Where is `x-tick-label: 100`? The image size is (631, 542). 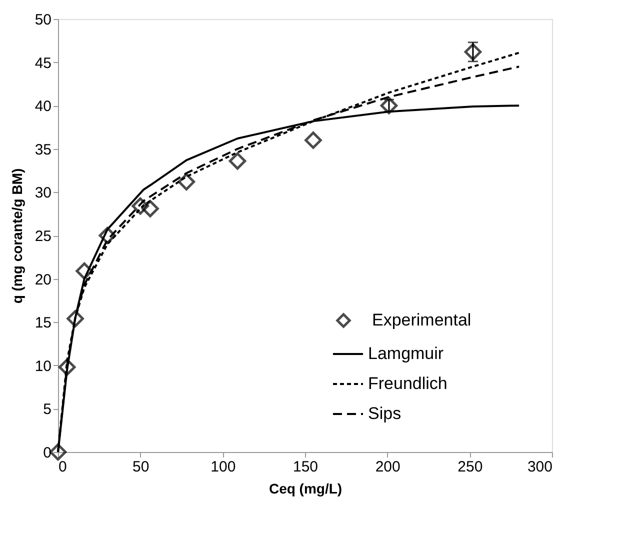 x-tick-label: 100 is located at coordinates (223, 467).